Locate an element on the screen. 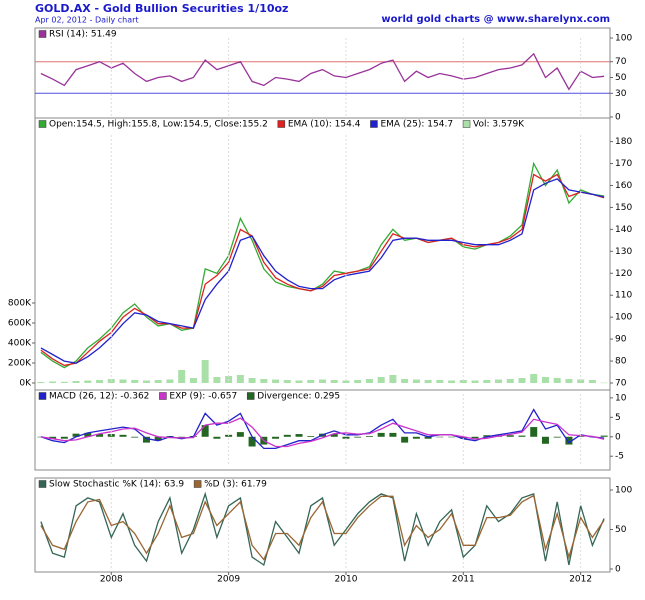 This screenshot has width=645, height=600. legend-label: Vol: 3.579K is located at coordinates (499, 125).